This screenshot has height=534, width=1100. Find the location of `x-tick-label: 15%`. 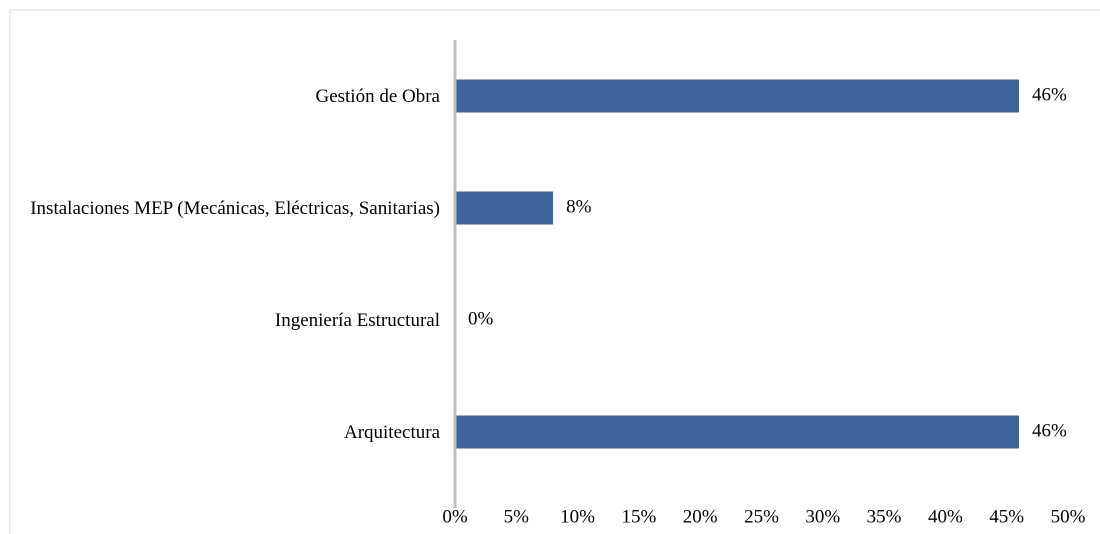

x-tick-label: 15% is located at coordinates (638, 516).